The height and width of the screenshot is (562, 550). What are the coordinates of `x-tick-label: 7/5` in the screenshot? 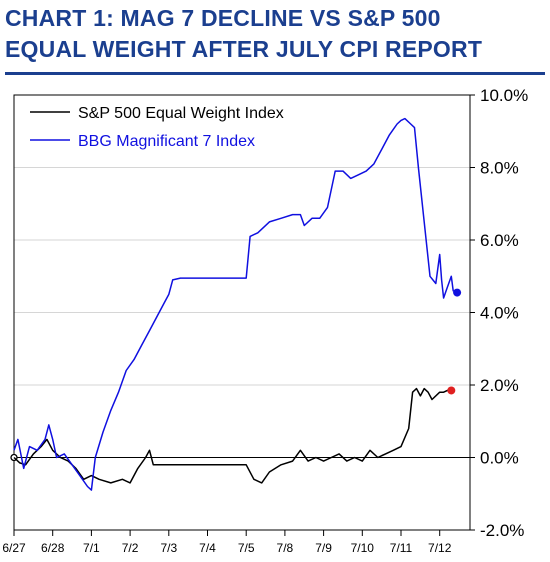 It's located at (246, 548).